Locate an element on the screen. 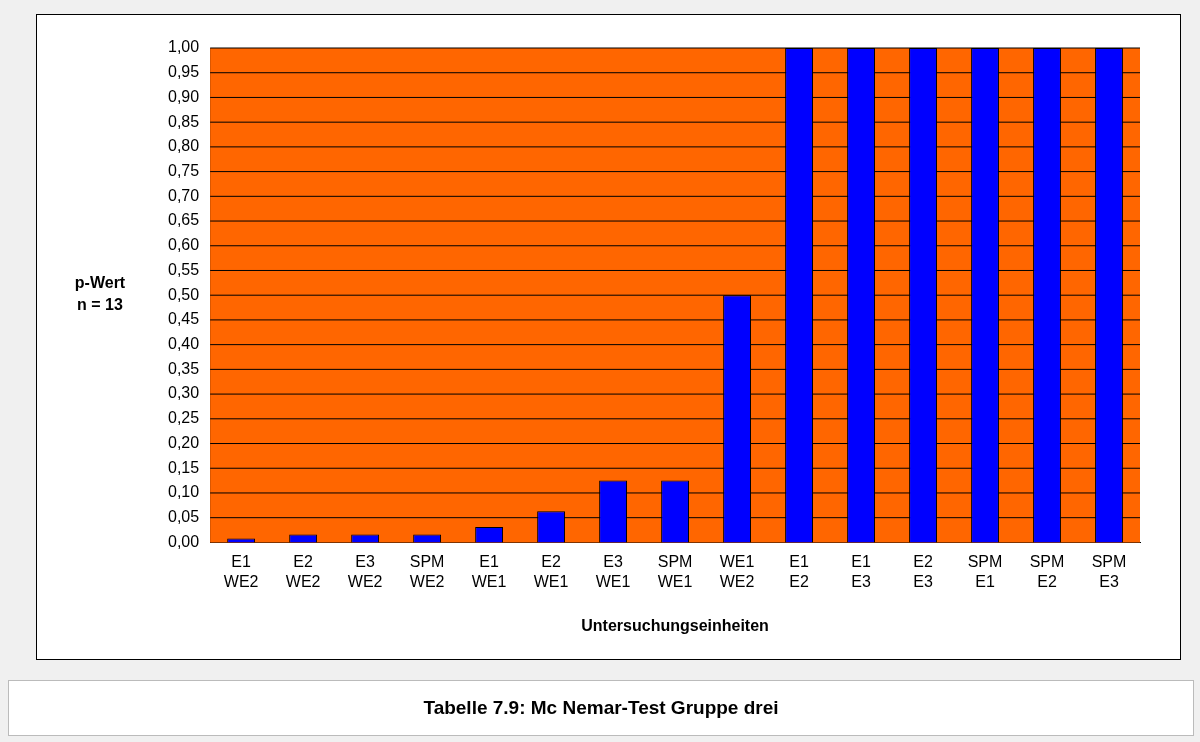 The height and width of the screenshot is (742, 1200). x-tick-label: E1 WE1 is located at coordinates (489, 571).